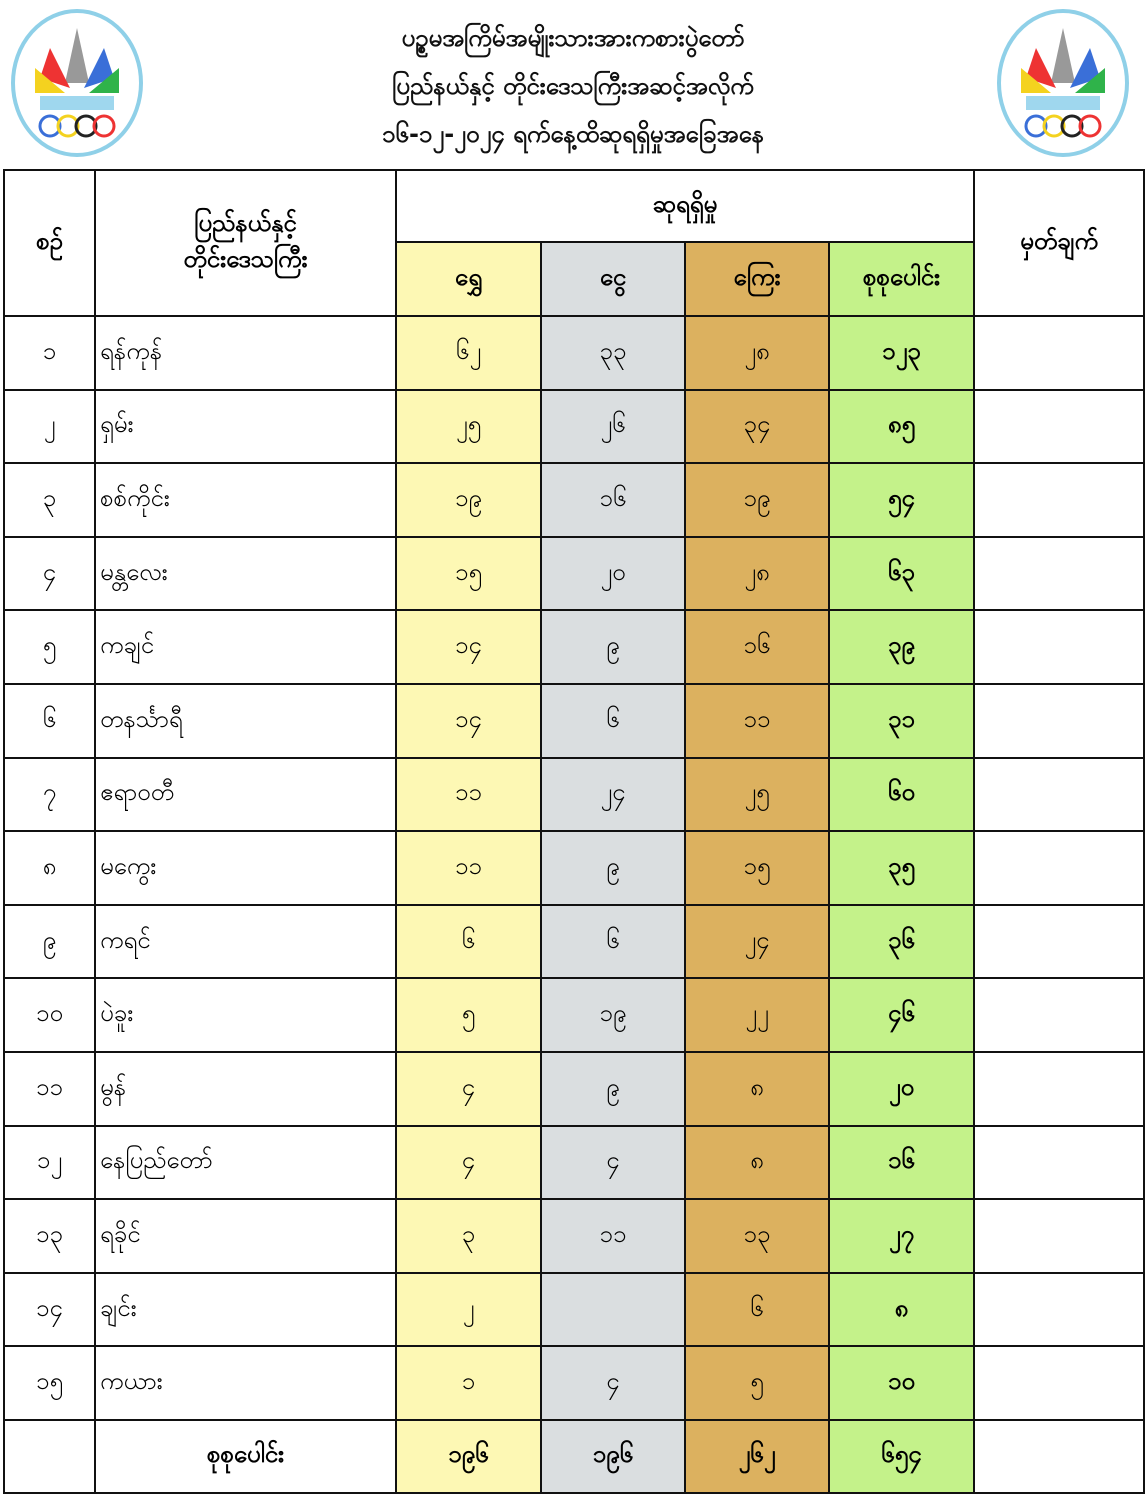 The height and width of the screenshot is (1500, 1146). I want to click on title-line: ပြည်နယ်နှင့် တိုင်းဒေသကြီးအဆင့်အလိုက်, so click(573, 86).